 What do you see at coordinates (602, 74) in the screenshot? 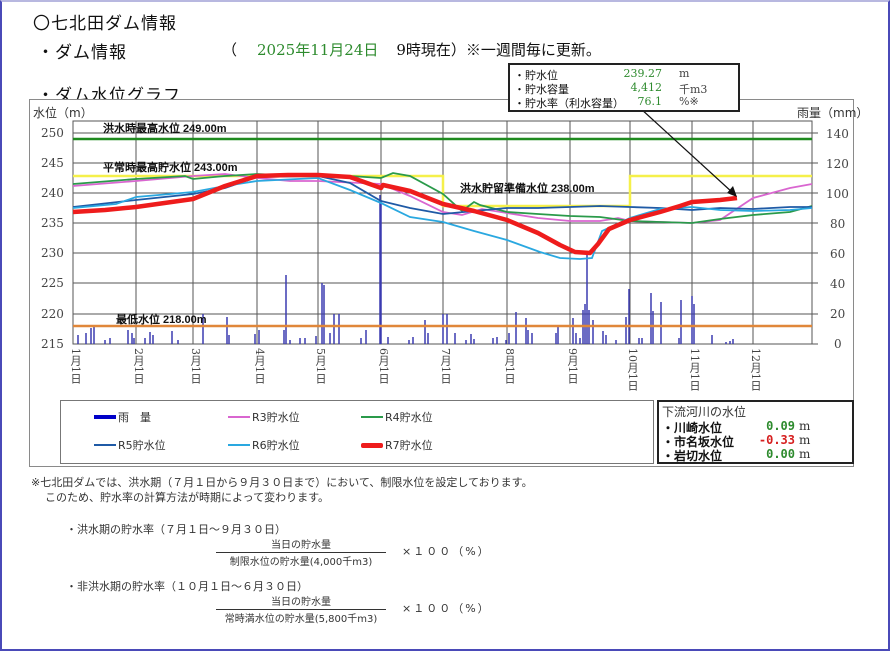
I see `storage-level-row: ・貯水位 239.27 m` at bounding box center [602, 74].